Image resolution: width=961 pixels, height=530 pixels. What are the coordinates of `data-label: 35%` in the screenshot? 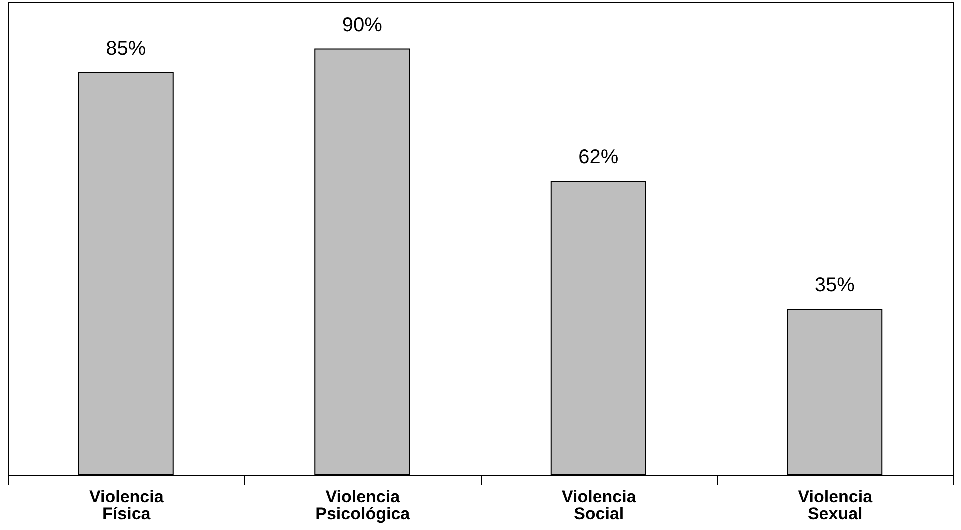 It's located at (835, 285).